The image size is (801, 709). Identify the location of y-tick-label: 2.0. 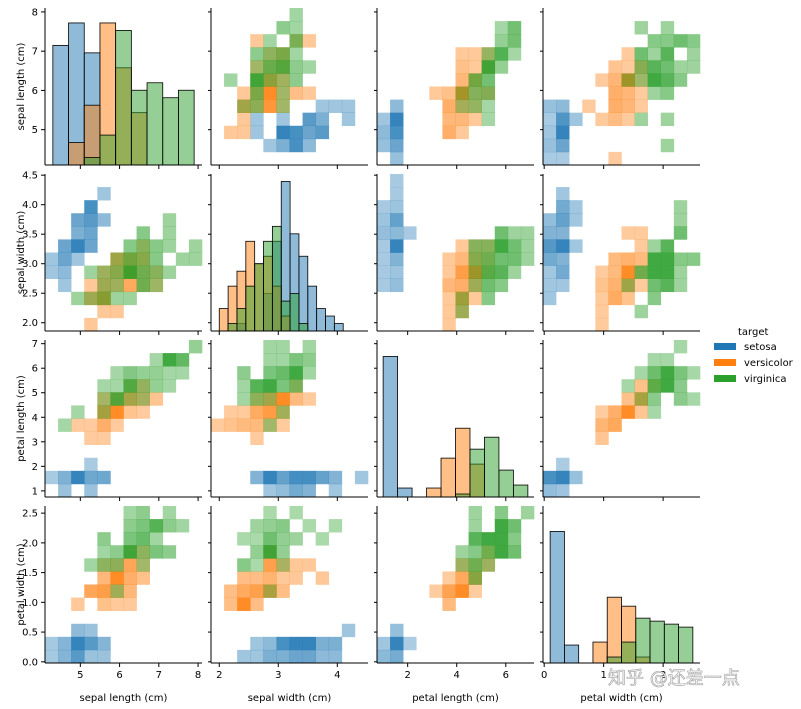
(30, 323).